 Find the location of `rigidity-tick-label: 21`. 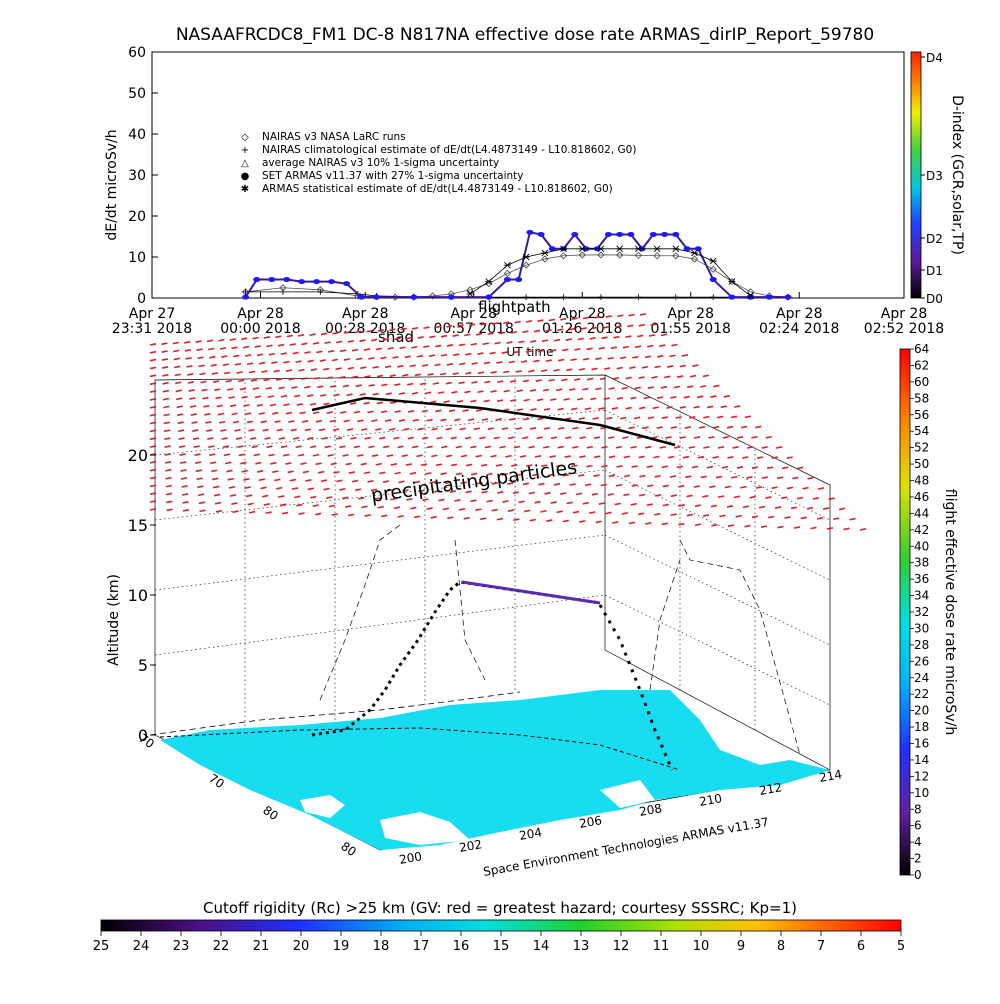

rigidity-tick-label: 21 is located at coordinates (261, 946).